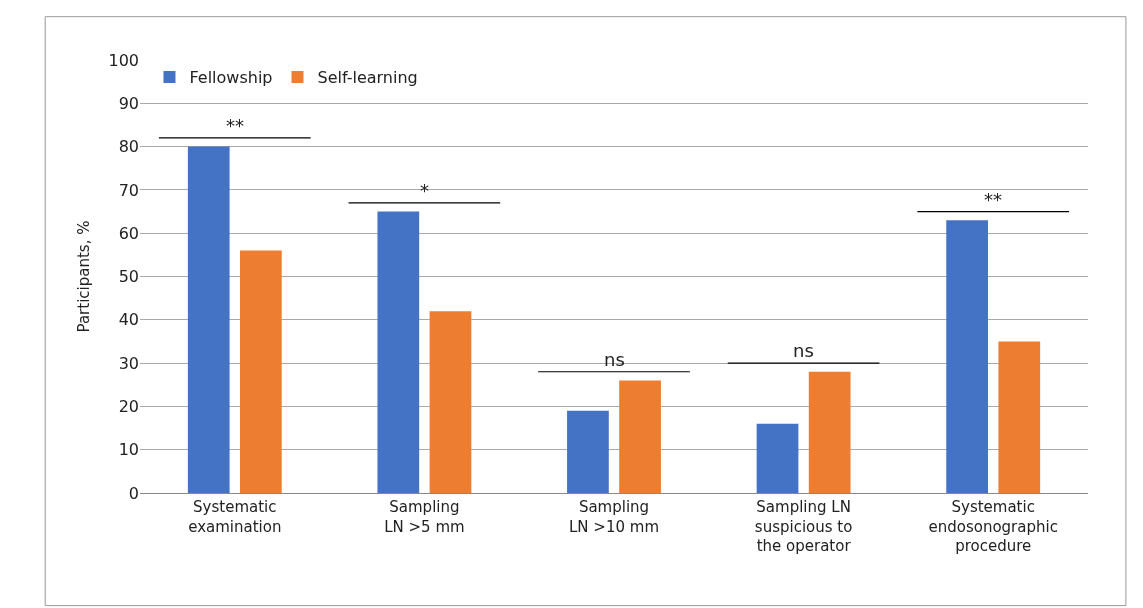  Describe the element at coordinates (128, 233) in the screenshot. I see `y-tick-label: 60` at that location.